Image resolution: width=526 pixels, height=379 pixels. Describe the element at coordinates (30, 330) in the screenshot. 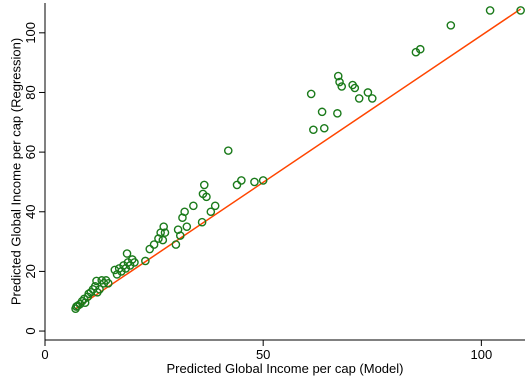

I see `y-tick-label: 0` at that location.